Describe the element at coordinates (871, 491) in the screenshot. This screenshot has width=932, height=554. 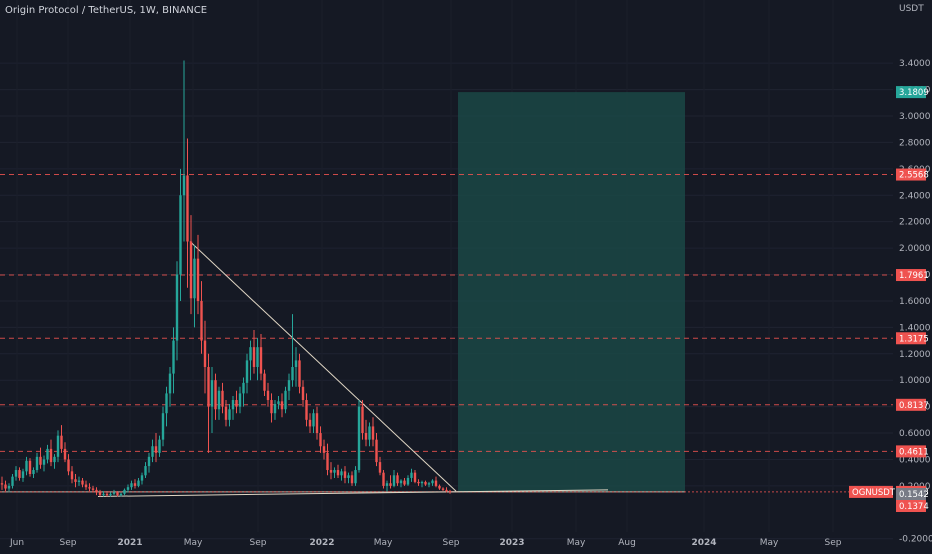
I see `symbol-tag-bg` at that location.